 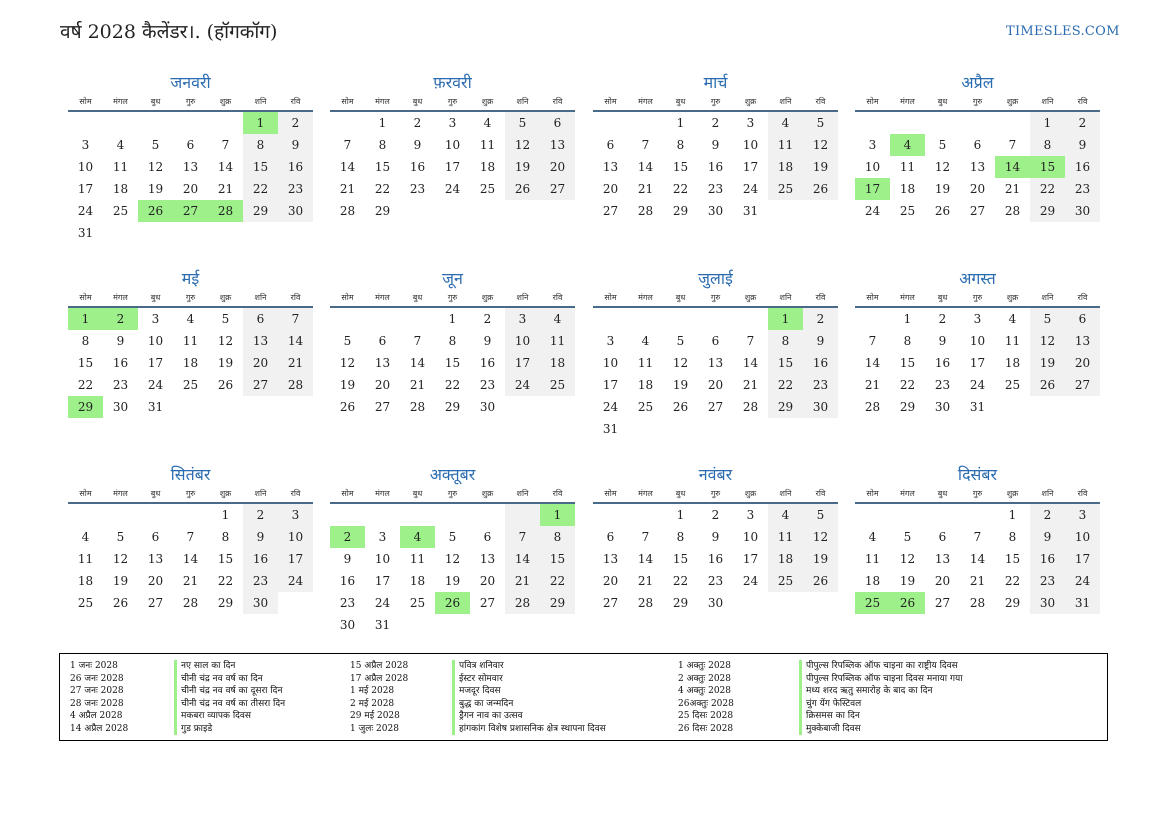 I want to click on holiday-name: चीनी चंद्र नव वर्ष का तीसरा दिन, so click(x=229, y=703).